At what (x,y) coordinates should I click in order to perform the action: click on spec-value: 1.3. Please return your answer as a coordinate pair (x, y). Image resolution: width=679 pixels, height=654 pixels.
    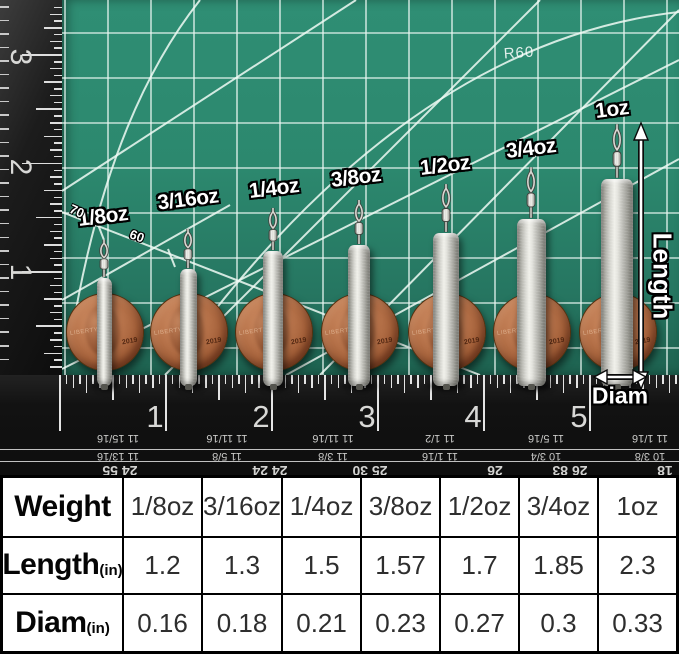
    Looking at the image, I should click on (241, 564).